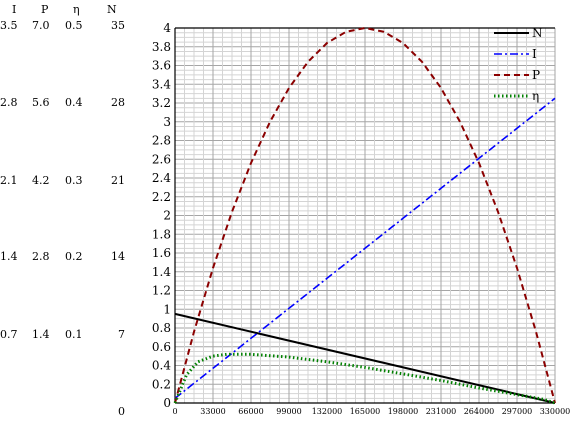 The height and width of the screenshot is (429, 576). Describe the element at coordinates (41, 25) in the screenshot. I see `side-axis-value: 7.0` at that location.